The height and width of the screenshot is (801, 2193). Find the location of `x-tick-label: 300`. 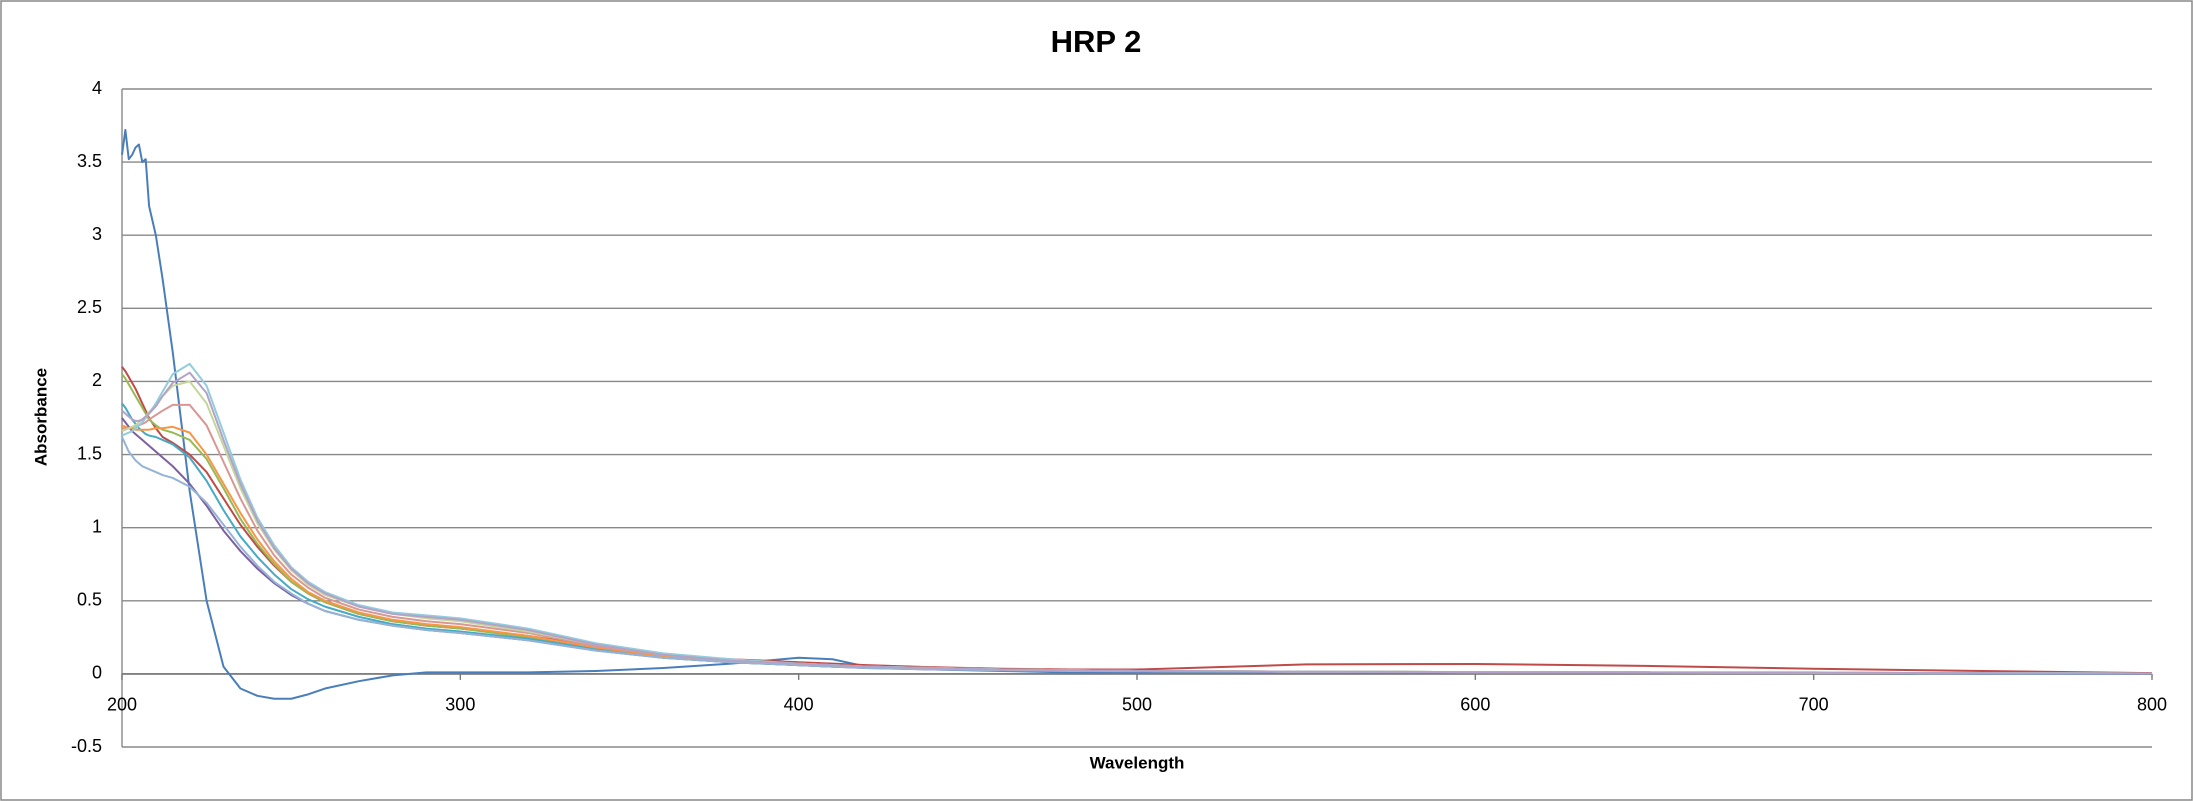

x-tick-label: 300 is located at coordinates (460, 705).